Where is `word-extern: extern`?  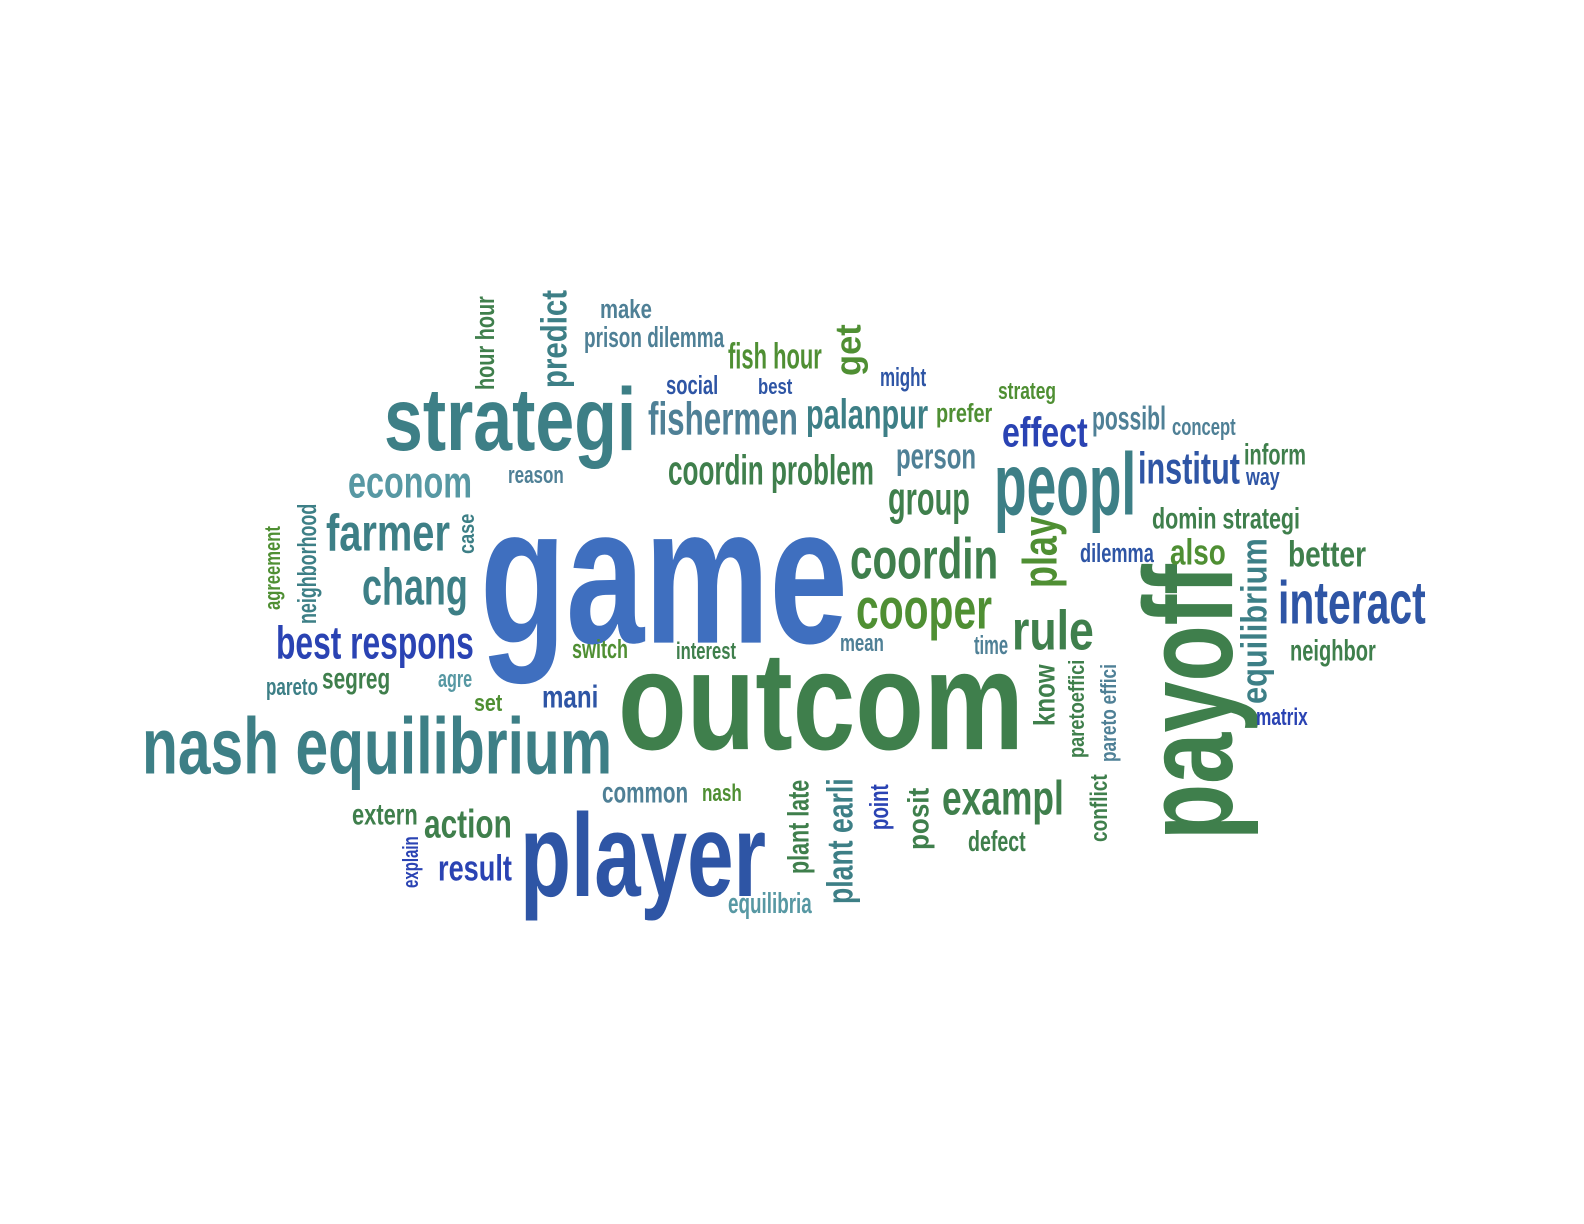 word-extern: extern is located at coordinates (385, 814).